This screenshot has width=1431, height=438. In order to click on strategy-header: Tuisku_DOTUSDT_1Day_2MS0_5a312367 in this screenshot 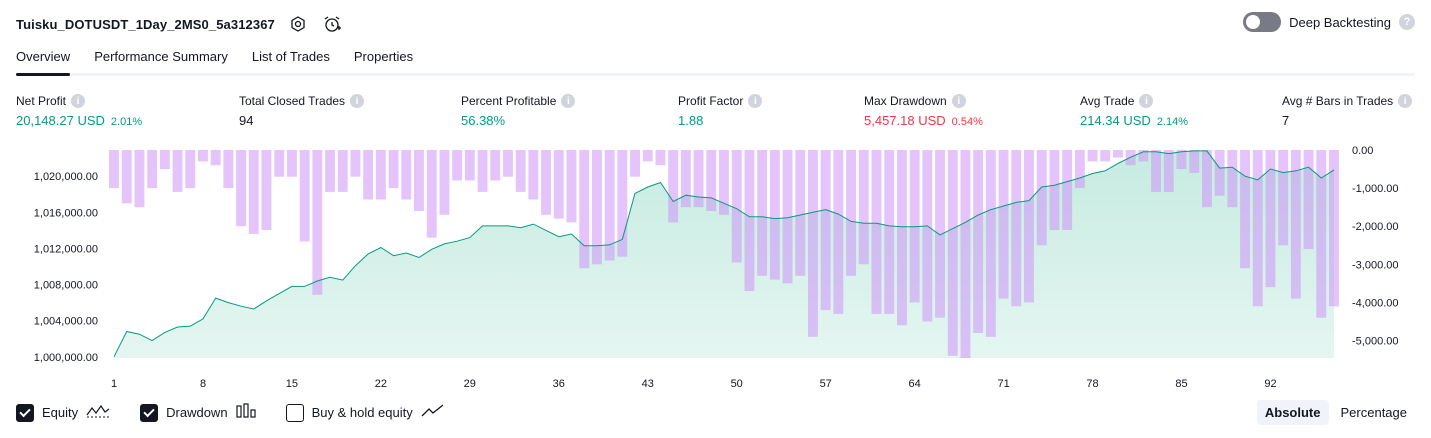, I will do `click(179, 24)`.